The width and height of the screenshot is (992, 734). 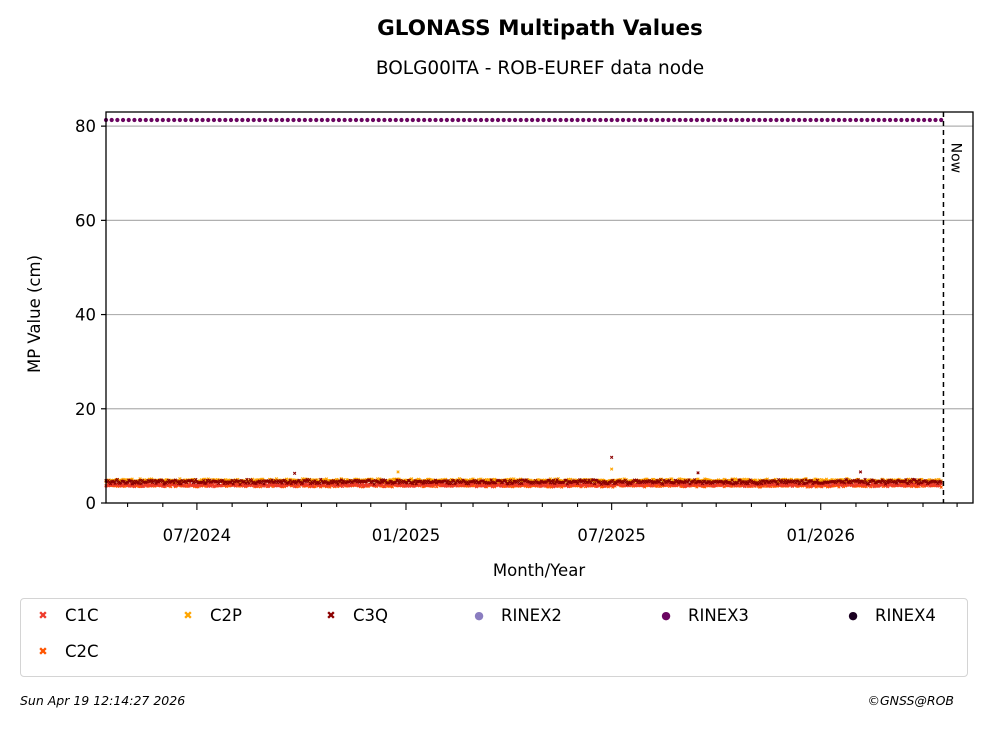 What do you see at coordinates (479, 615) in the screenshot?
I see `legend-marker-icon: ●` at bounding box center [479, 615].